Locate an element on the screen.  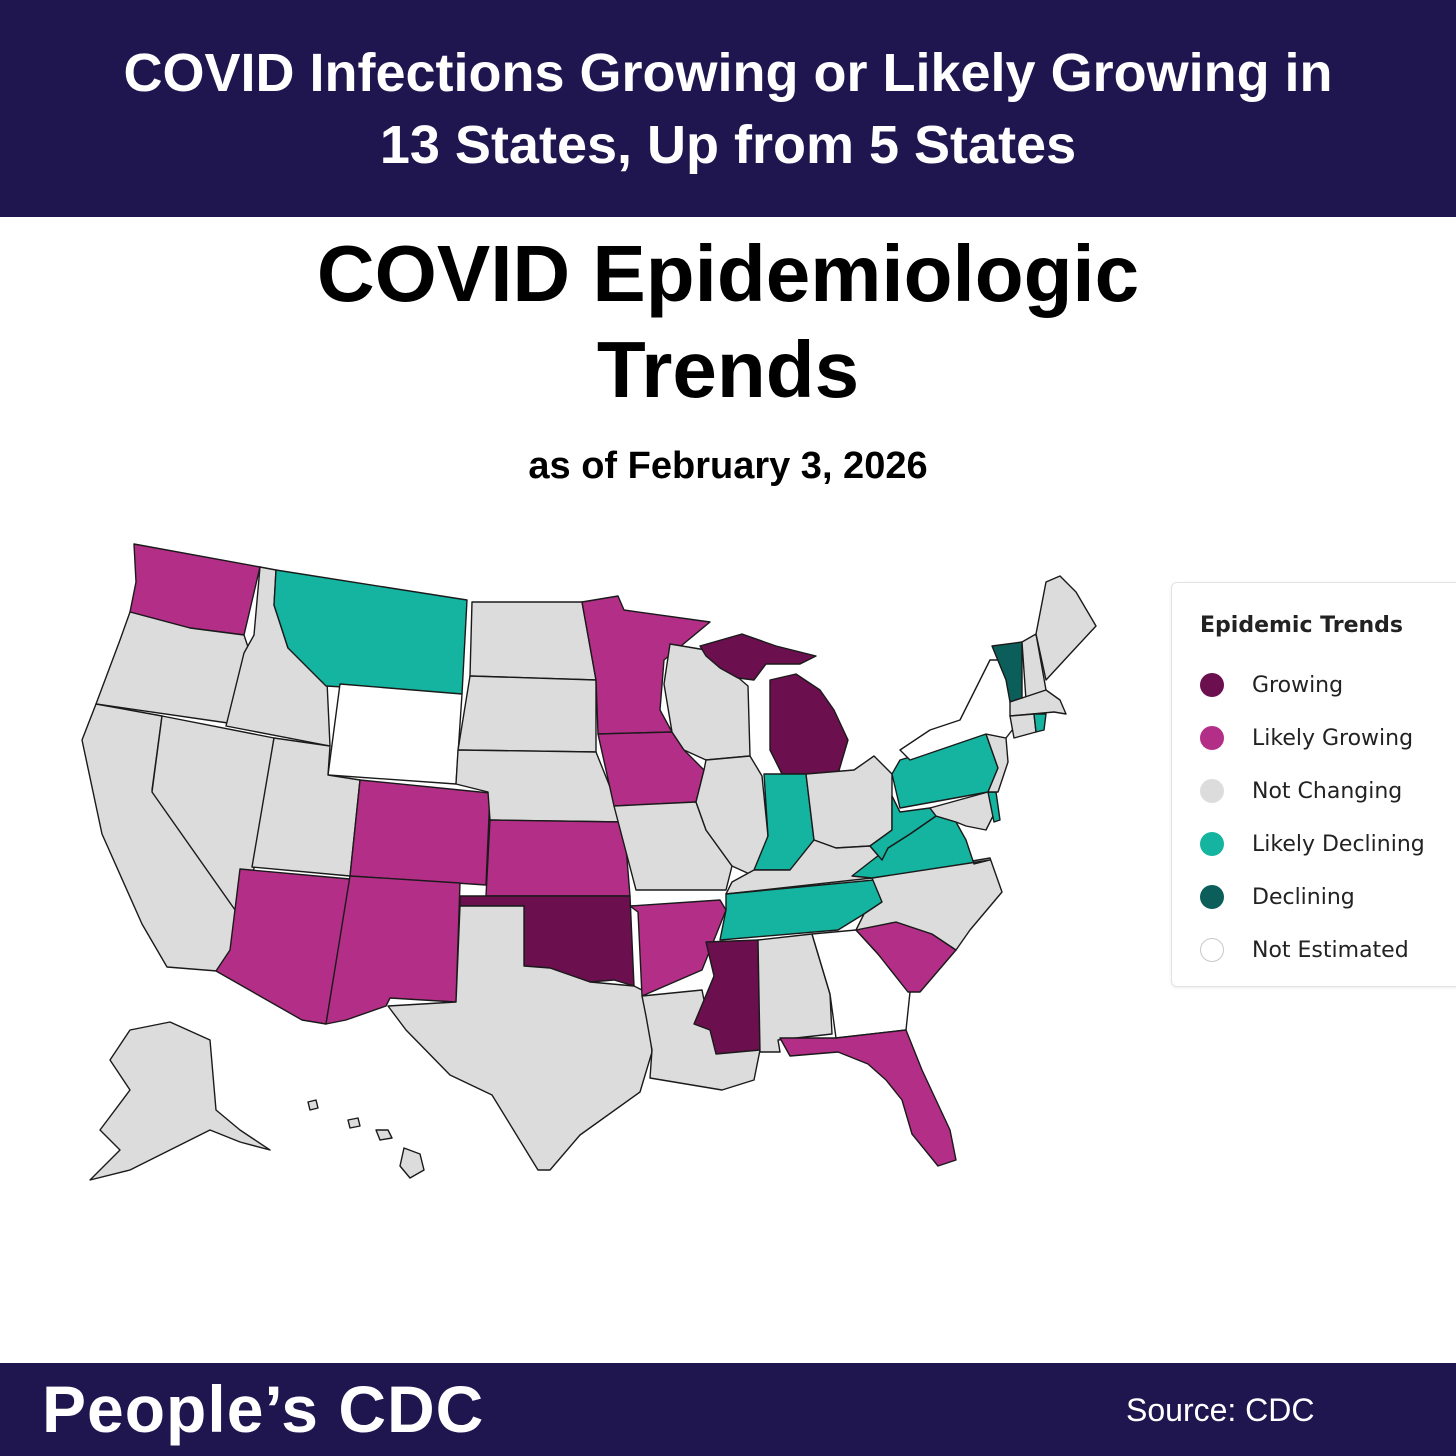
state-MT is located at coordinates (370, 632).